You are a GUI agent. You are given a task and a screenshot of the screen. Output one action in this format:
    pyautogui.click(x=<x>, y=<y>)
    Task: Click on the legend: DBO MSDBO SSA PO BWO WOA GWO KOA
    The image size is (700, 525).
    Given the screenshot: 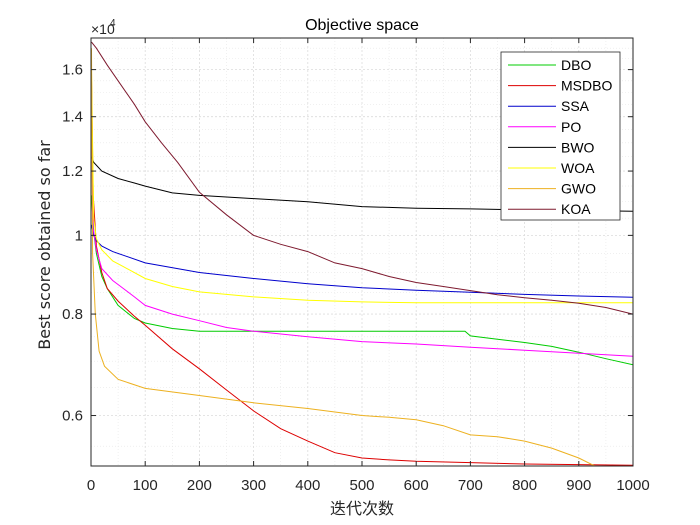 What is the action you would take?
    pyautogui.click(x=560, y=136)
    